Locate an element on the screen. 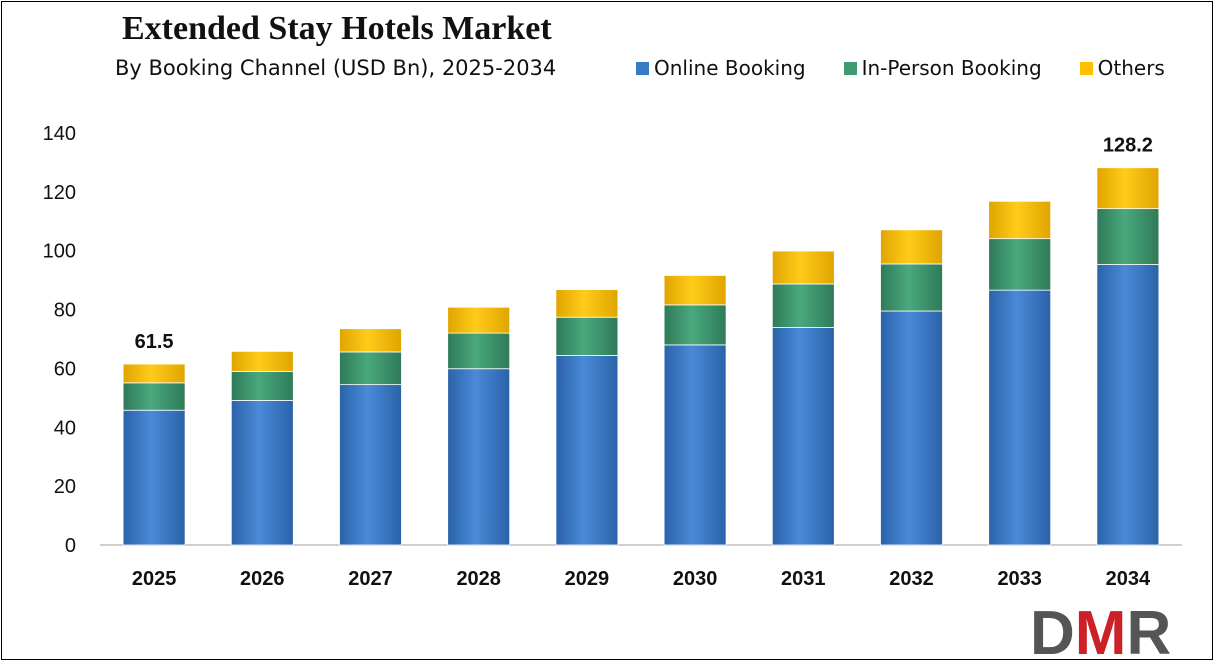  legend-label-online-booking: Online Booking is located at coordinates (730, 68).